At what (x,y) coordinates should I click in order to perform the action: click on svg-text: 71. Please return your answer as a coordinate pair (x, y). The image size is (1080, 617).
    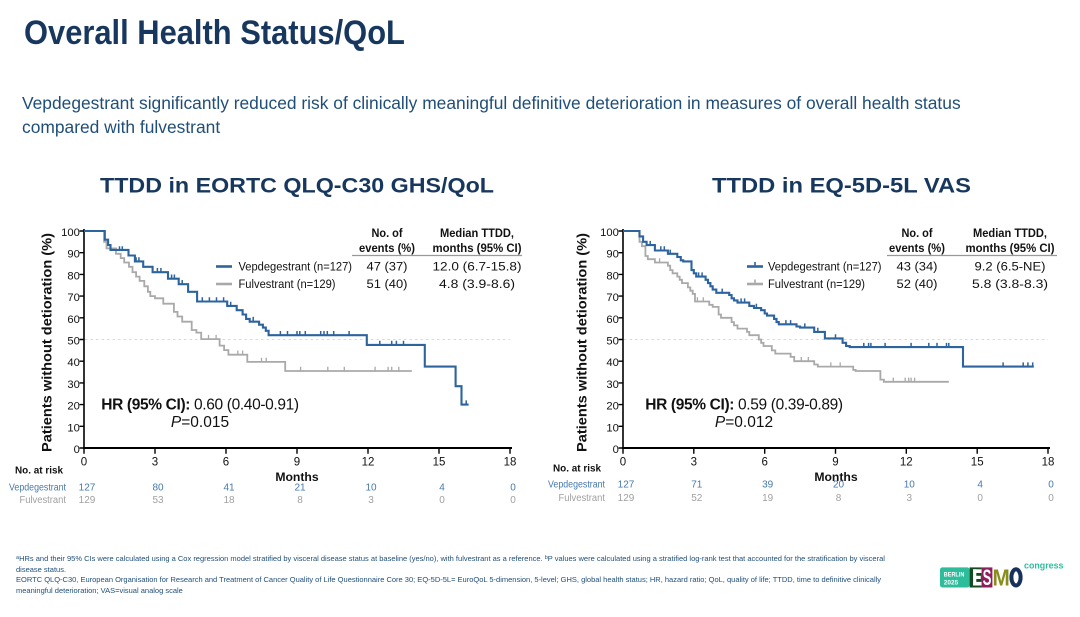
    Looking at the image, I should click on (697, 485).